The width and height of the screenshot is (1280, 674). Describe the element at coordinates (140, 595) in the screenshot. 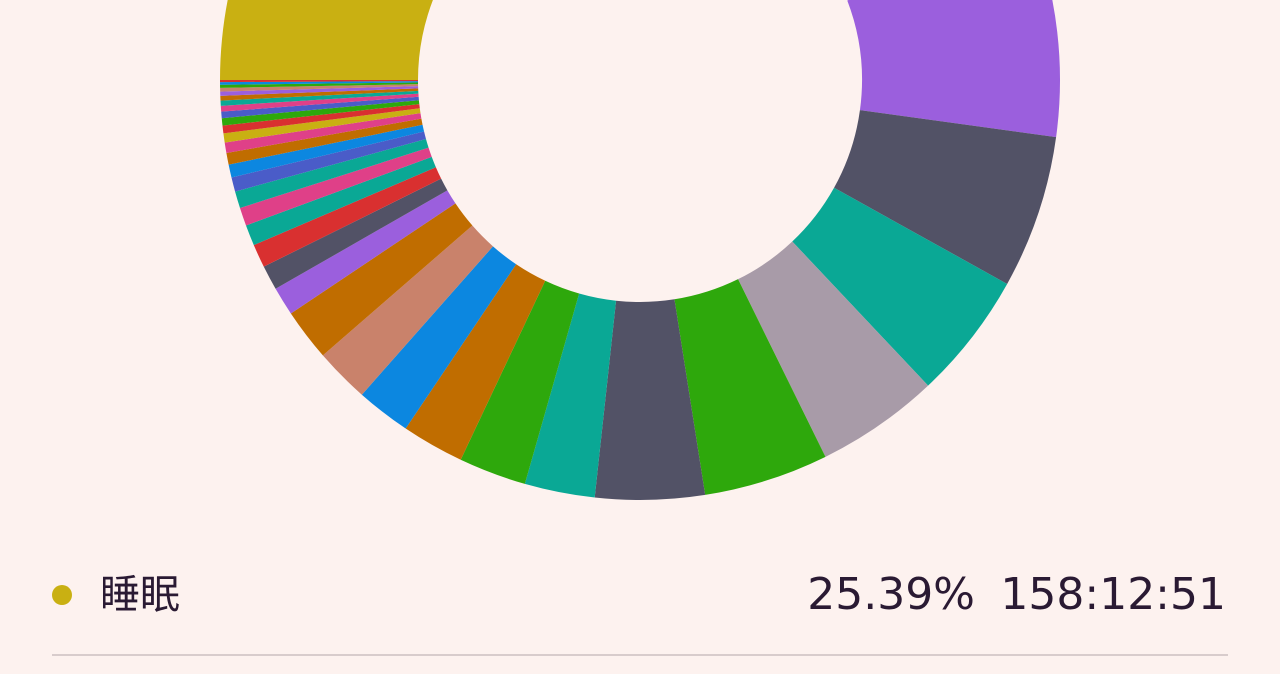

I see `category-label: 睡眠` at that location.